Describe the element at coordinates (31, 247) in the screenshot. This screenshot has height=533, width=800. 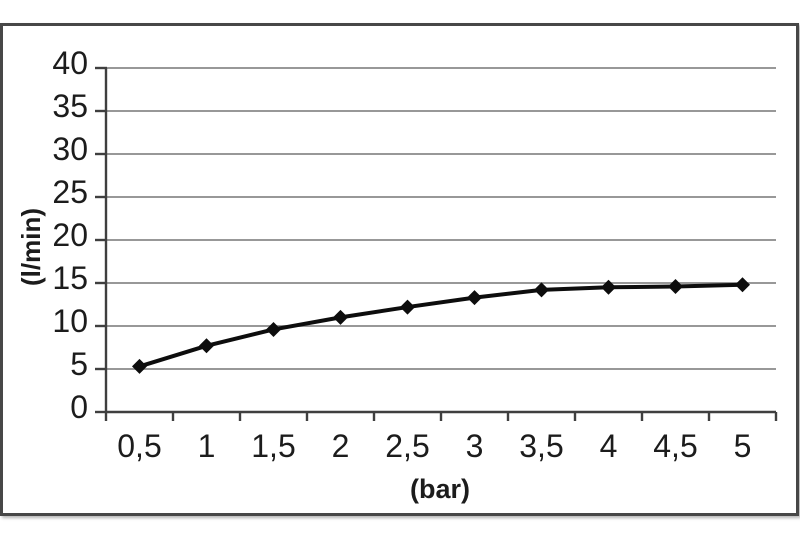
I see `y-axis-title: (l/min)` at that location.